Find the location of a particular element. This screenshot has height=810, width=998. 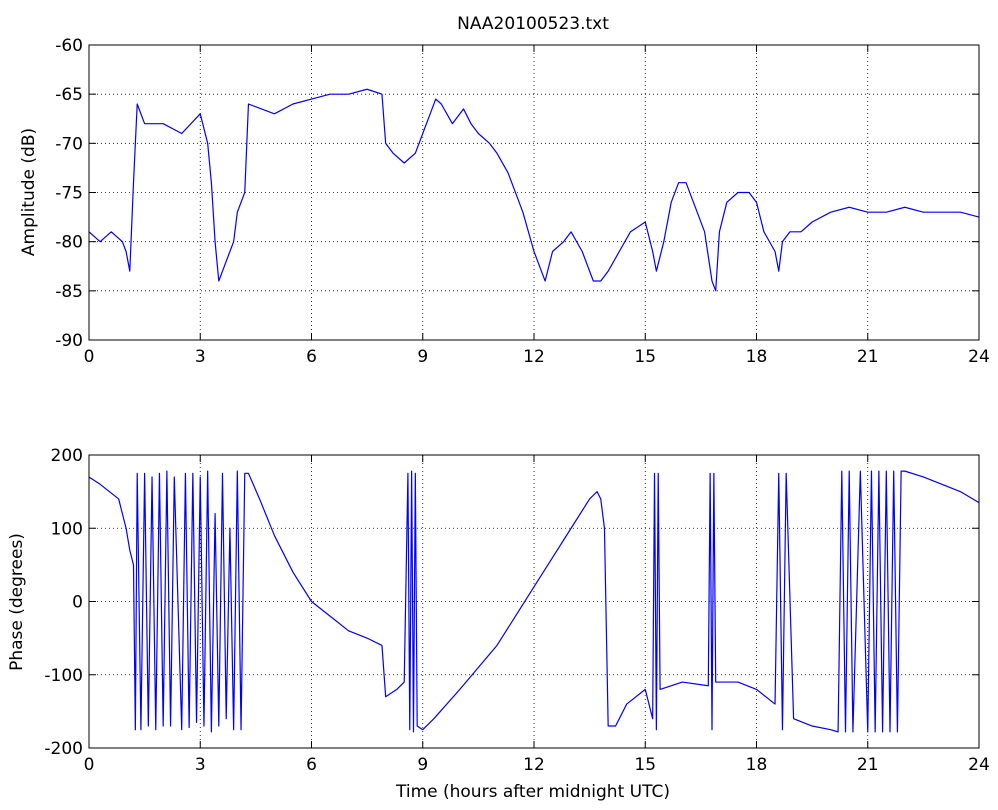

phase-x-tick-label: 3 is located at coordinates (200, 765).